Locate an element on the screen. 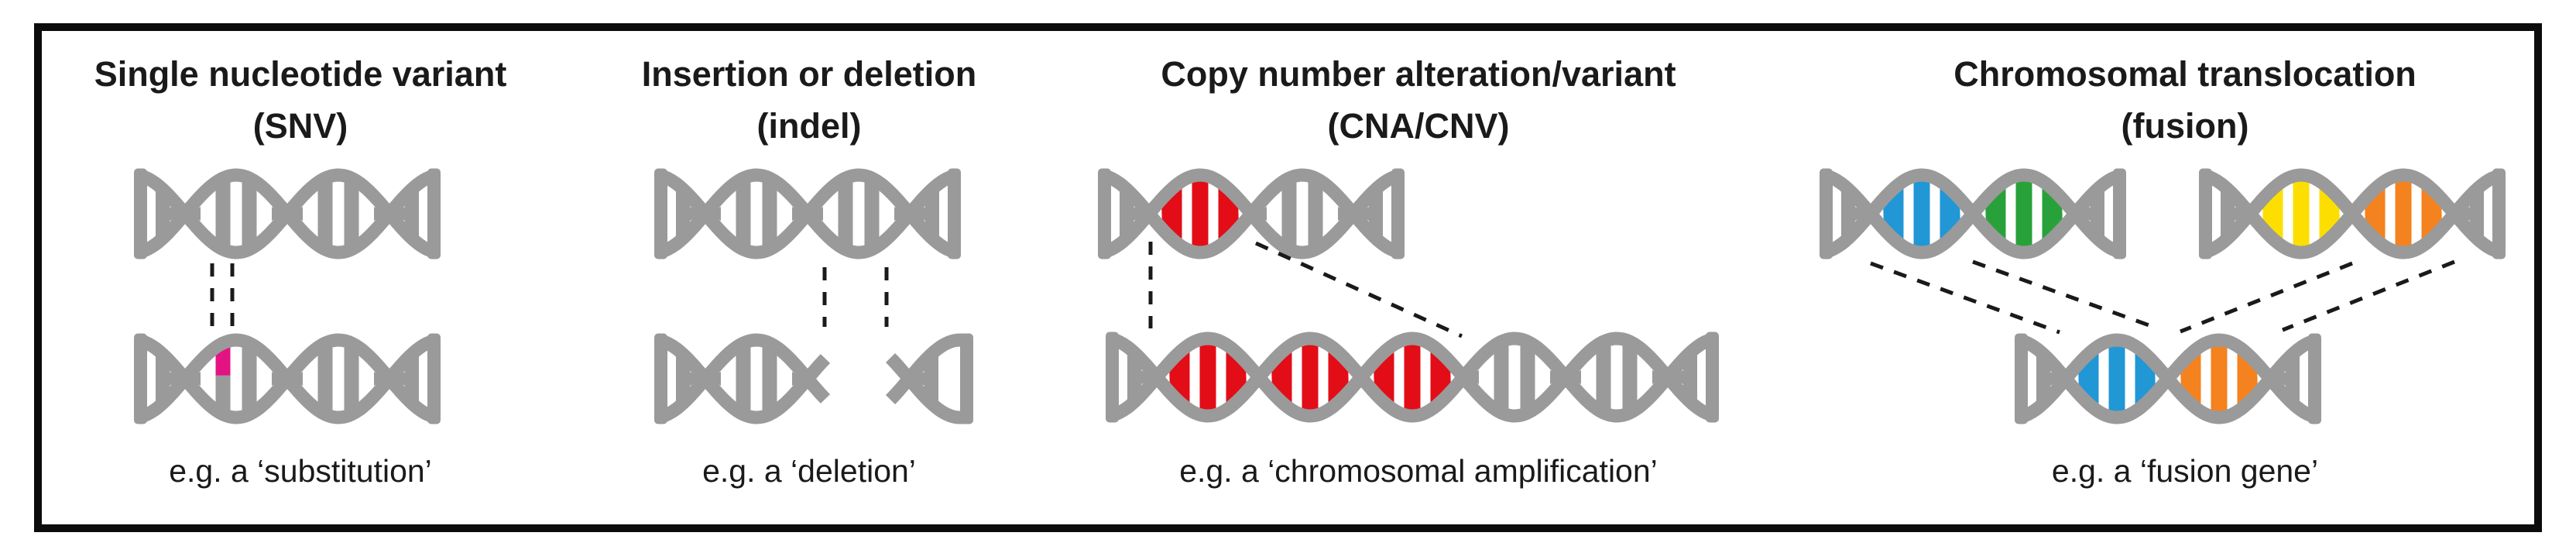 This screenshot has width=2576, height=560. snv-mutated-helix is located at coordinates (287, 378).